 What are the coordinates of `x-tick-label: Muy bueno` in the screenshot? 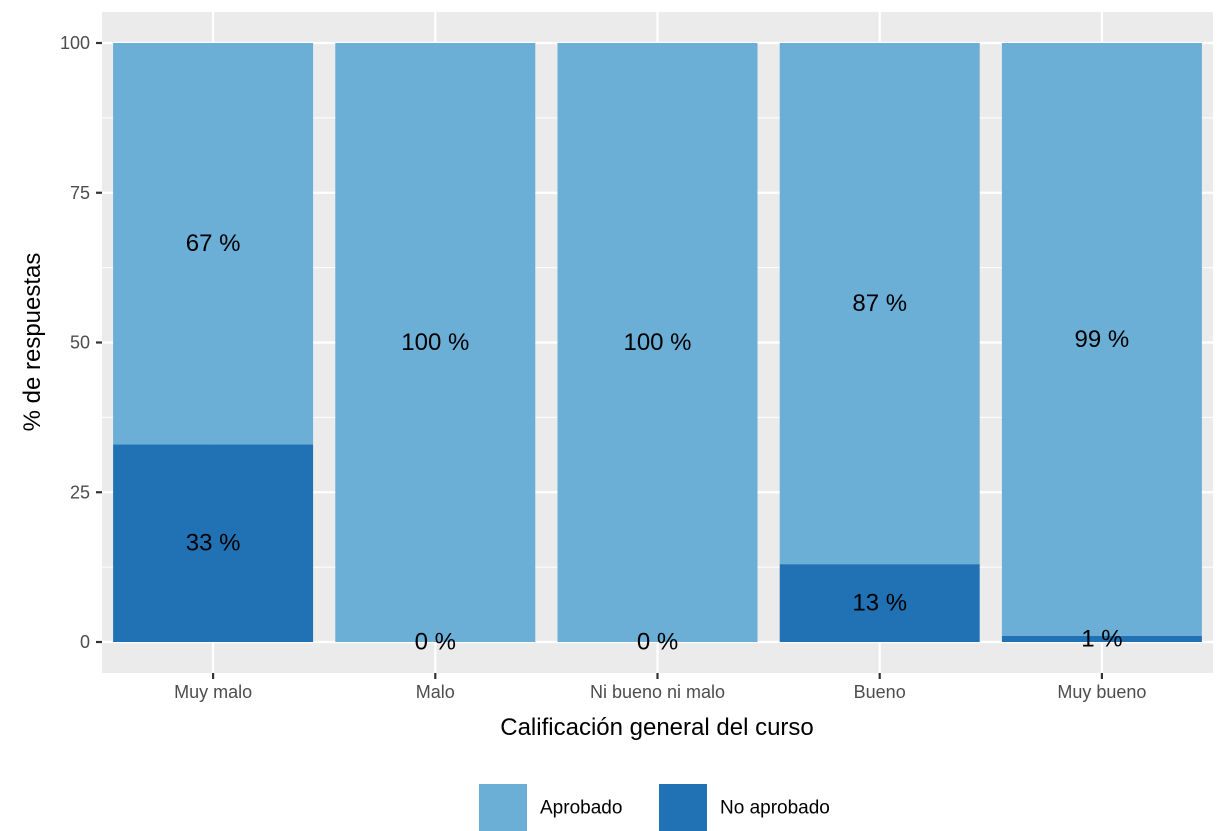 It's located at (1101, 692).